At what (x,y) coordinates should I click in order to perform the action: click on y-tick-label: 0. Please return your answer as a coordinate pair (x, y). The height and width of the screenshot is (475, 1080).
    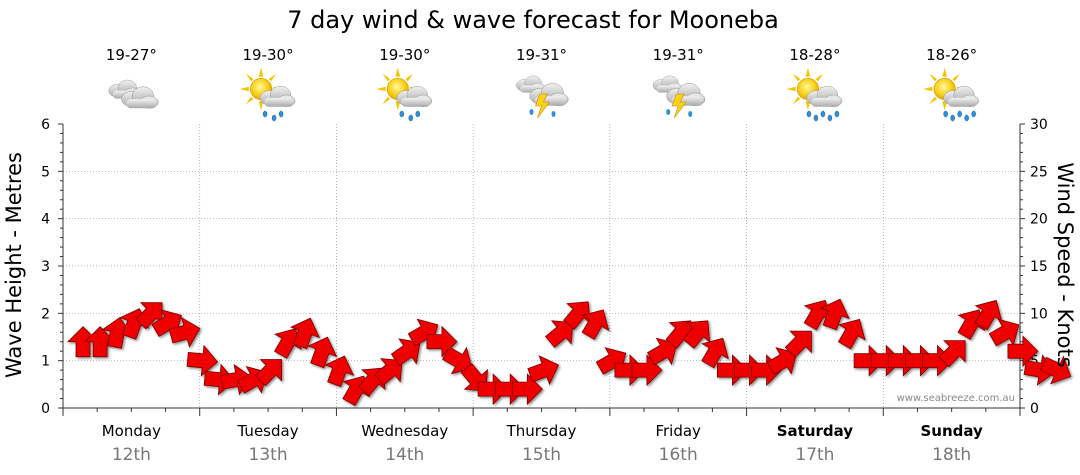
    Looking at the image, I should click on (45, 409).